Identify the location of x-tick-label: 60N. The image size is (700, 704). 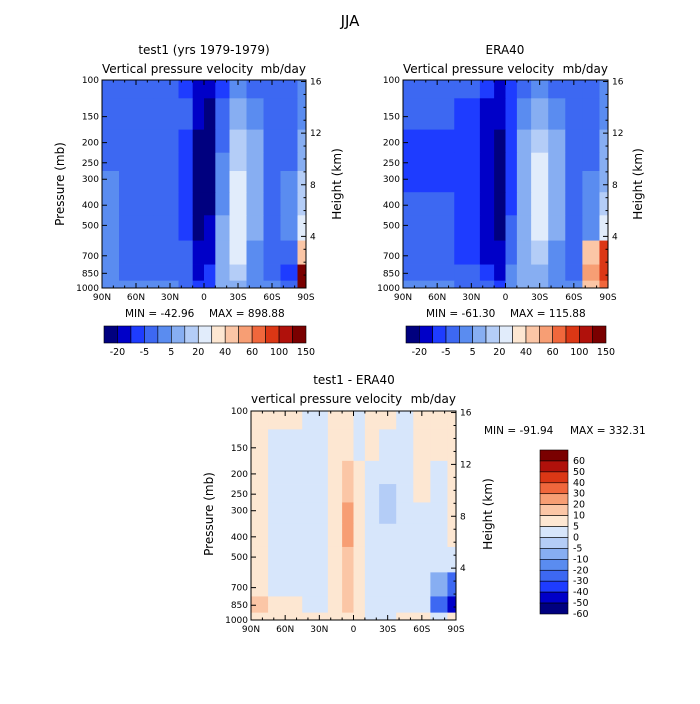
(437, 298).